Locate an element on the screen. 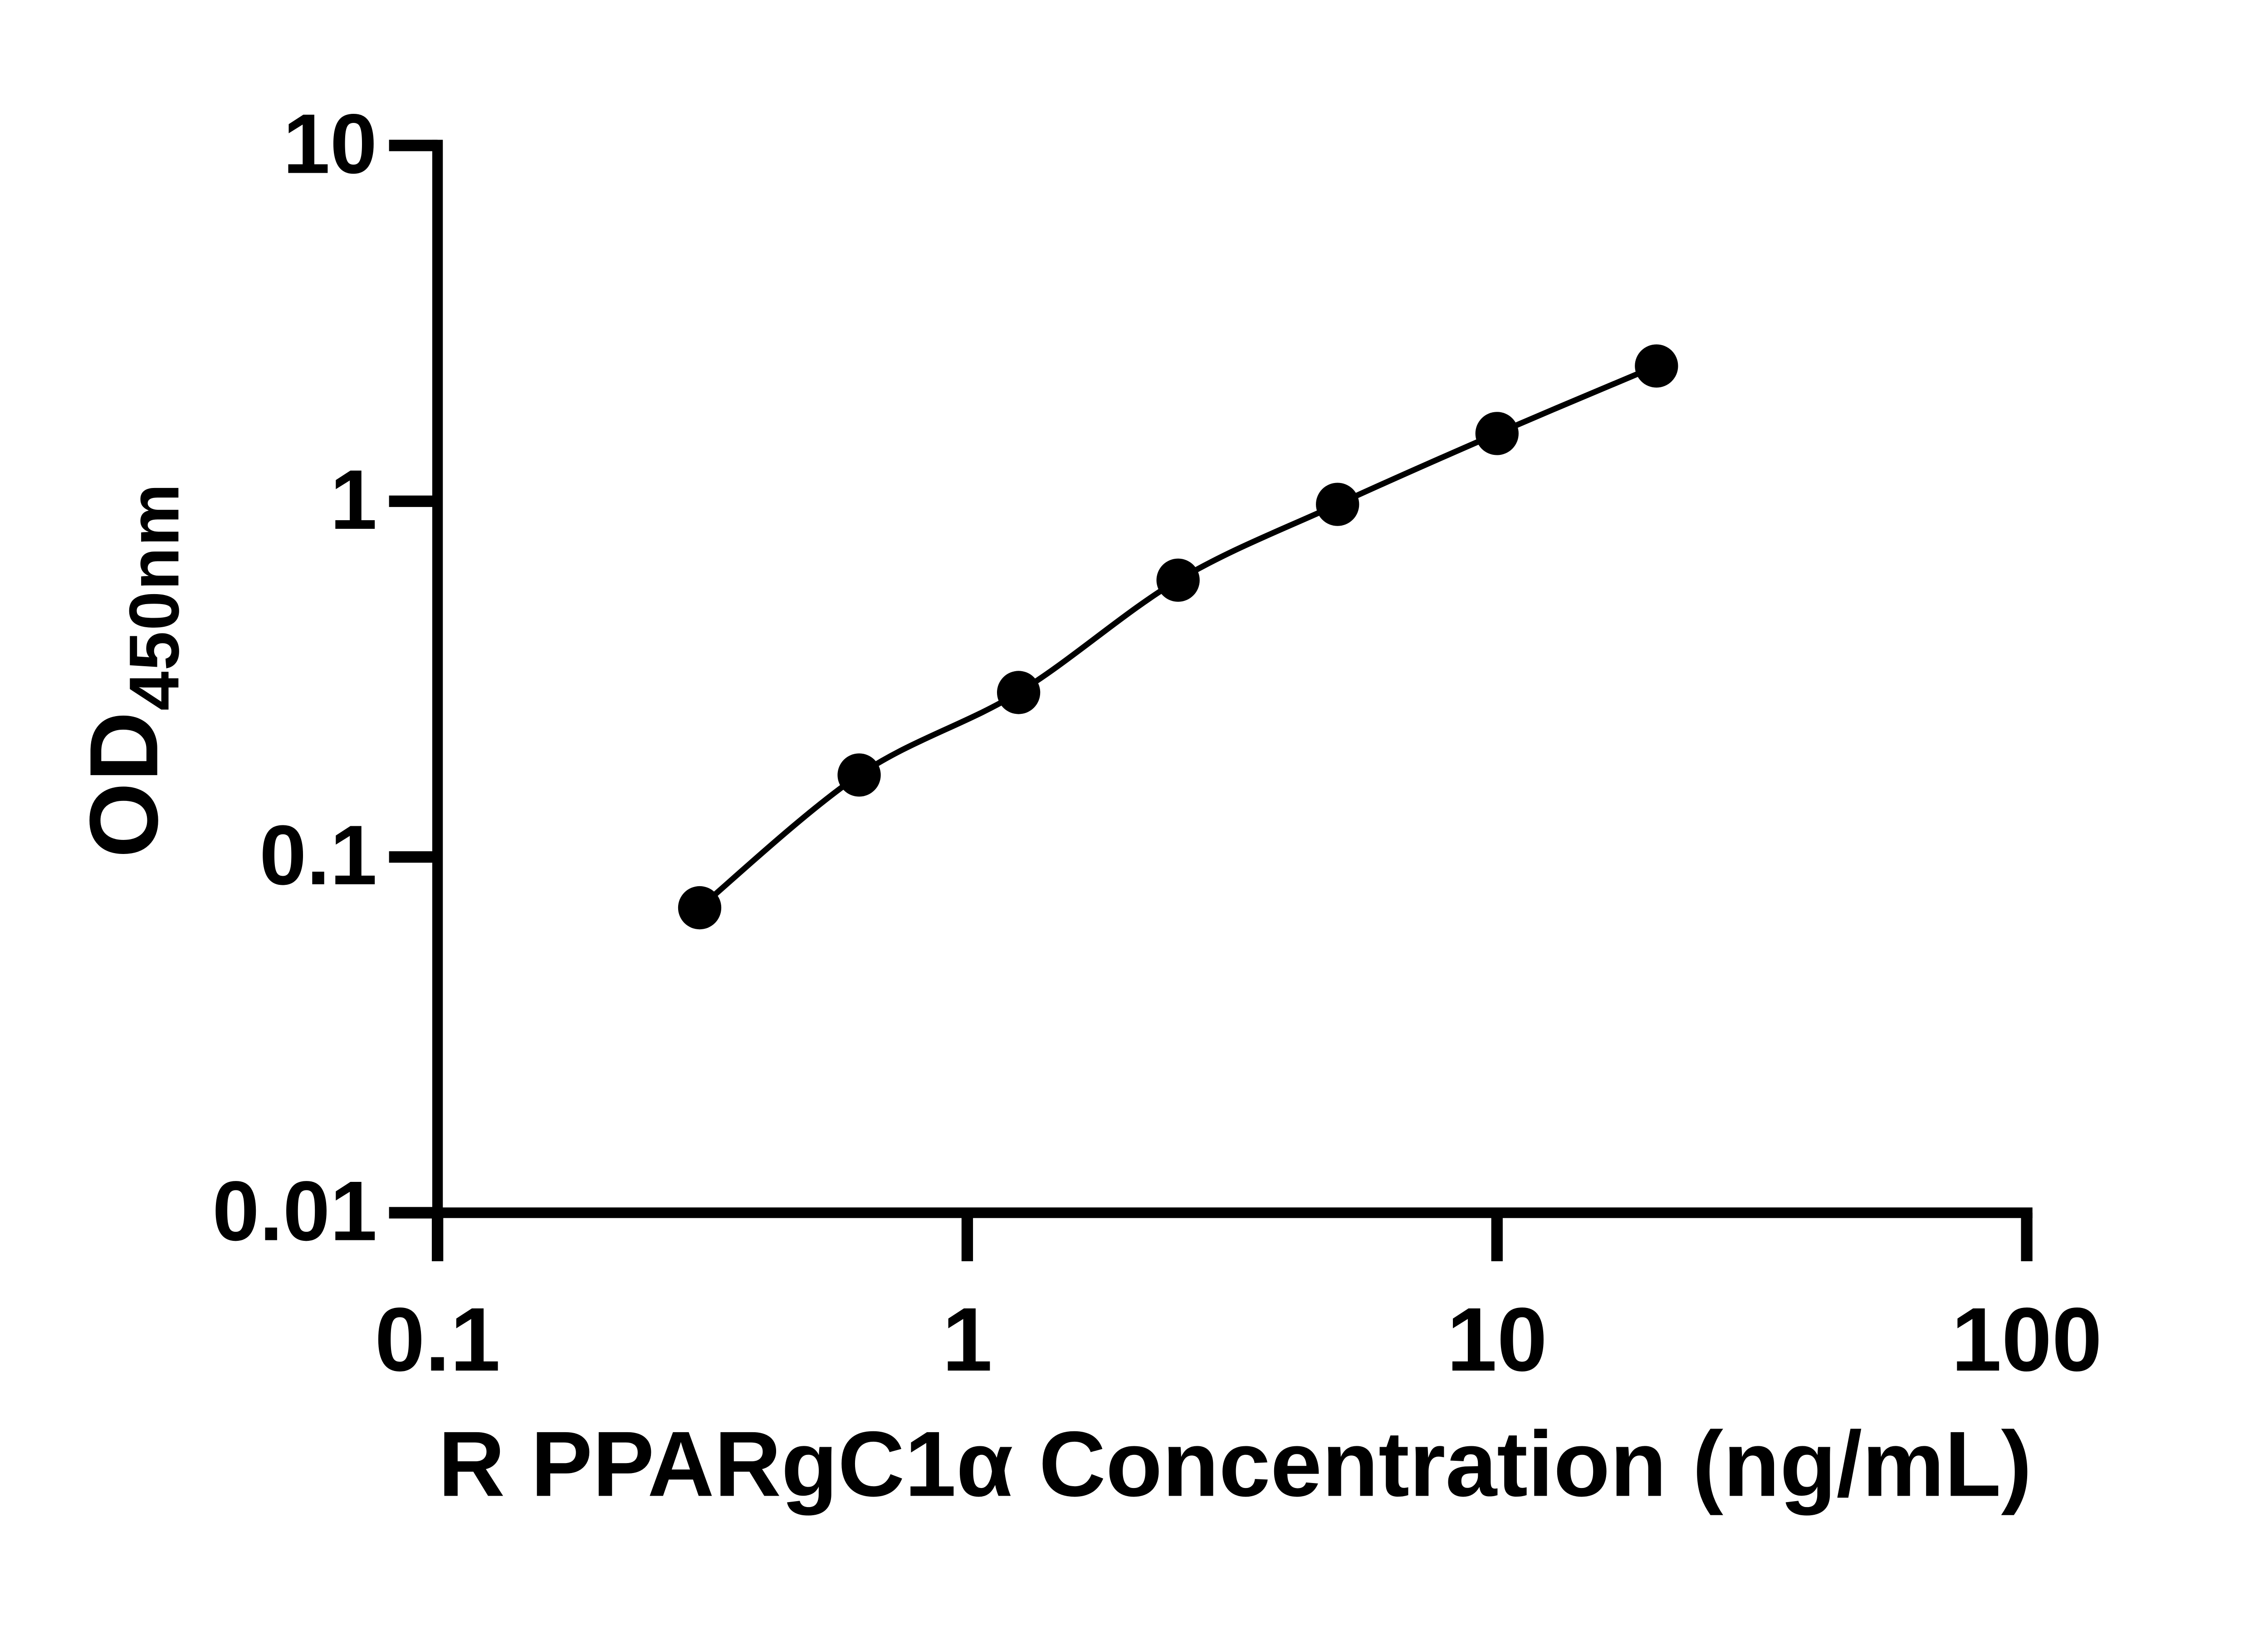  y-tick-label-0.1: 0.1 is located at coordinates (318, 855).